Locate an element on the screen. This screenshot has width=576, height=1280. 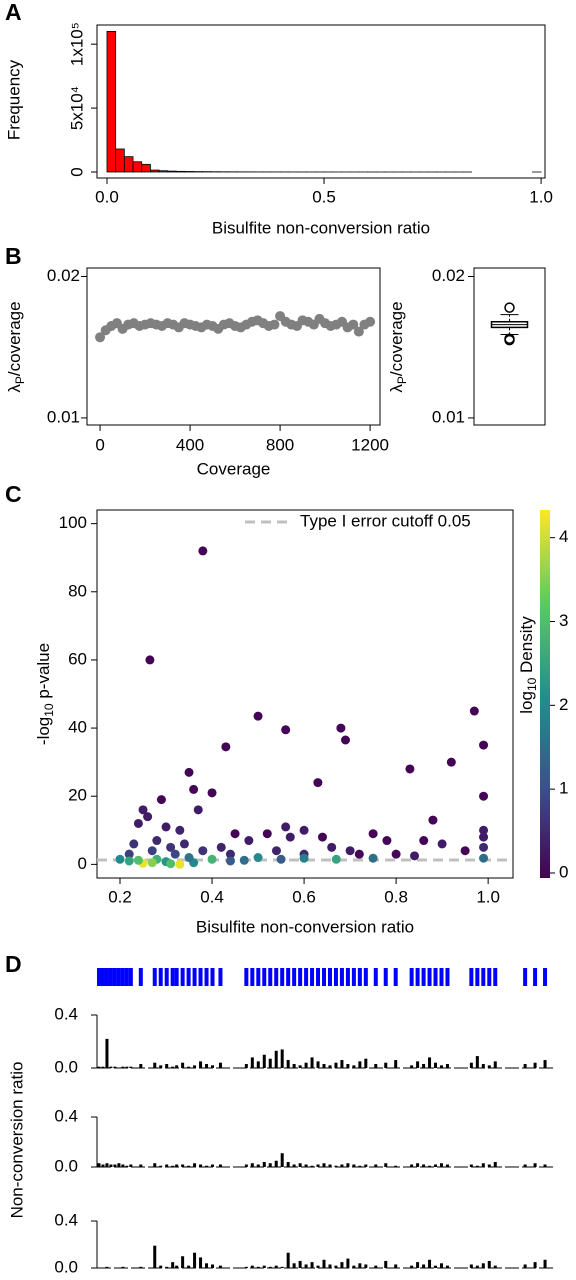
y-tick-label: 100 is located at coordinates (73, 522).